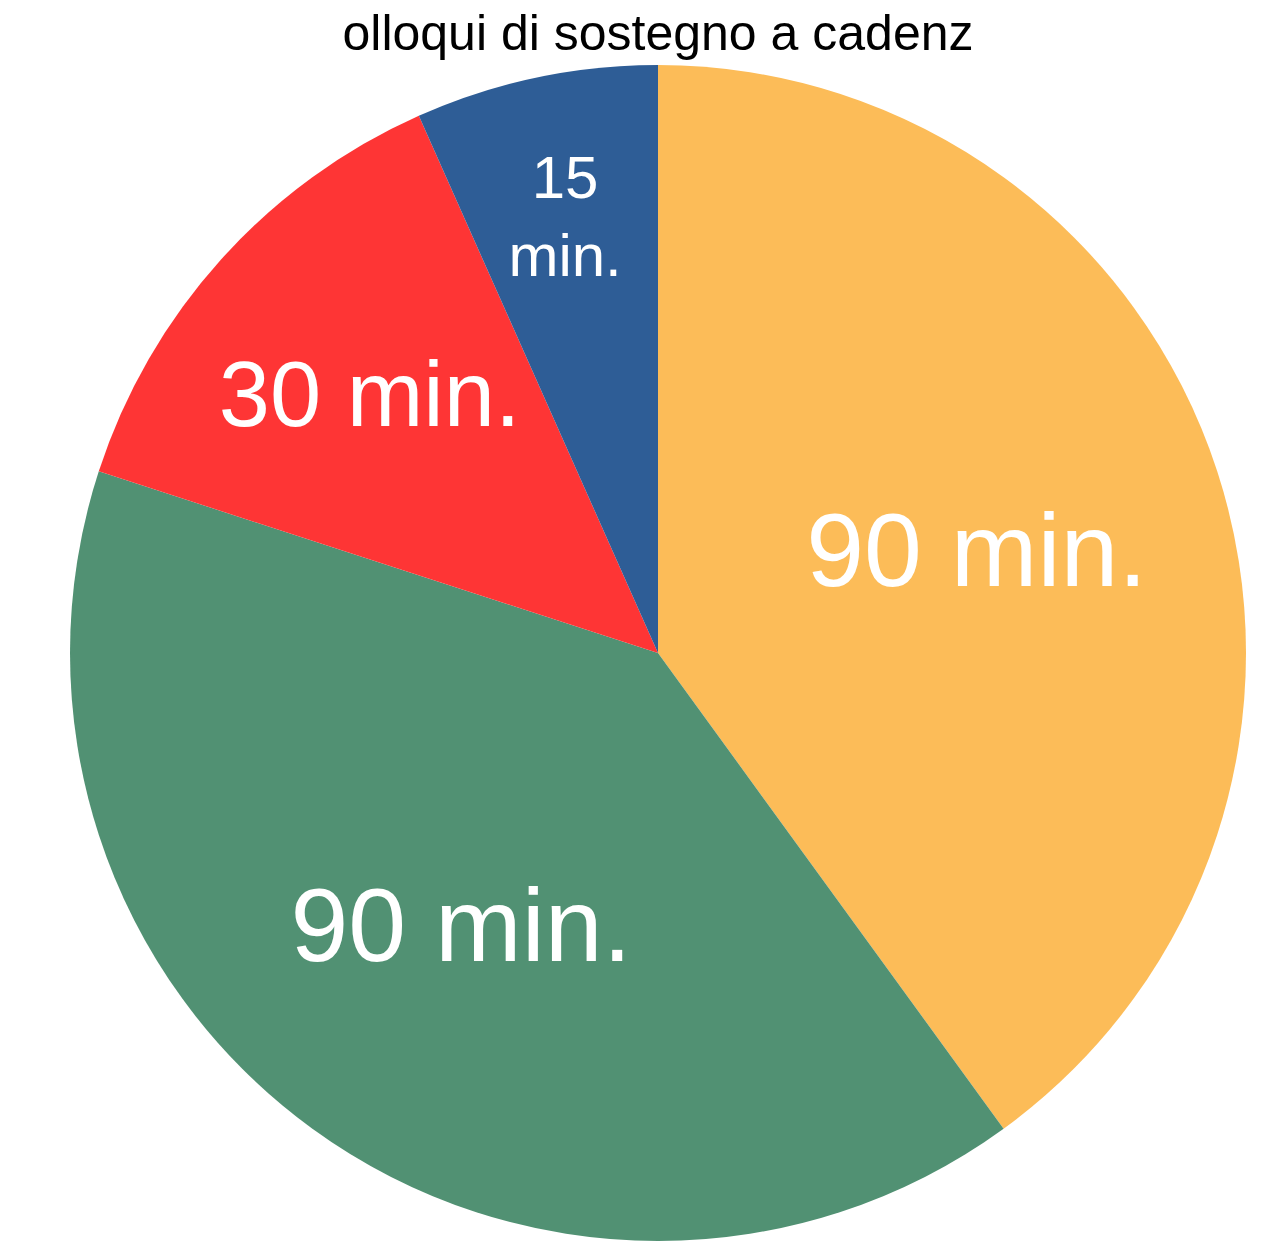 This screenshot has width=1277, height=1254. What do you see at coordinates (565, 216) in the screenshot?
I see `data-label: 15 min.` at bounding box center [565, 216].